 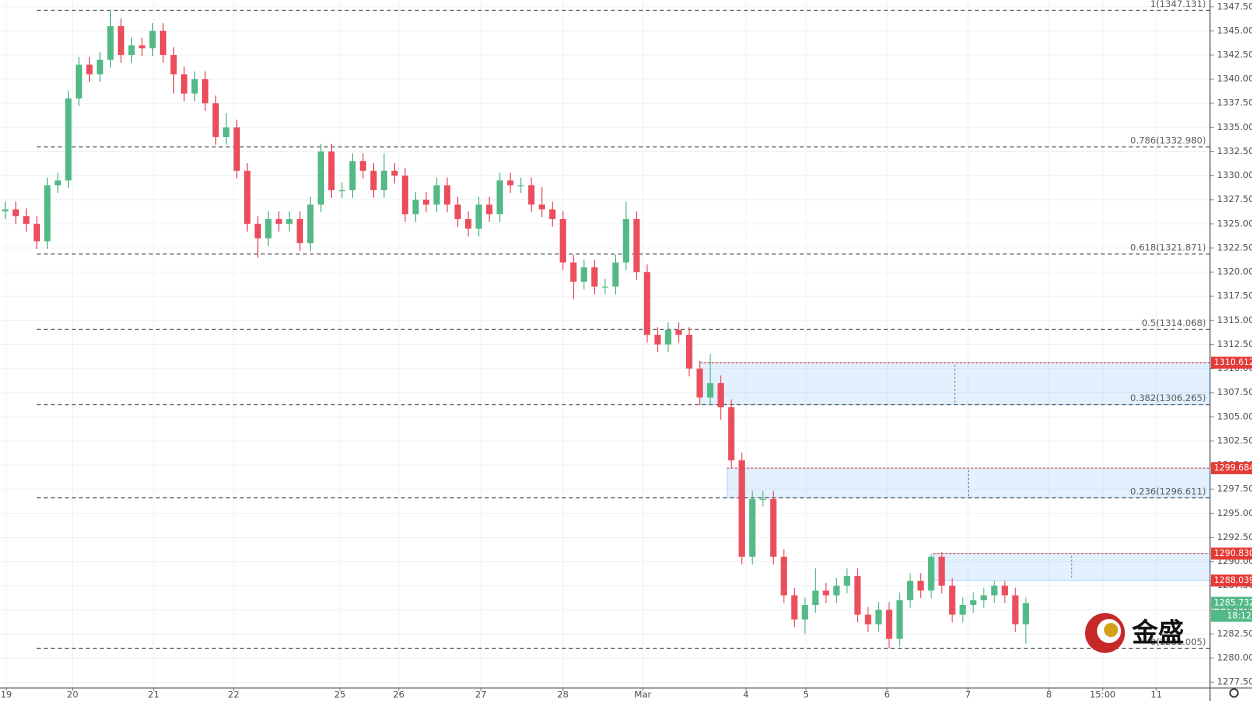 What do you see at coordinates (1234, 683) in the screenshot?
I see `y-tick-label: 1277.500` at bounding box center [1234, 683].